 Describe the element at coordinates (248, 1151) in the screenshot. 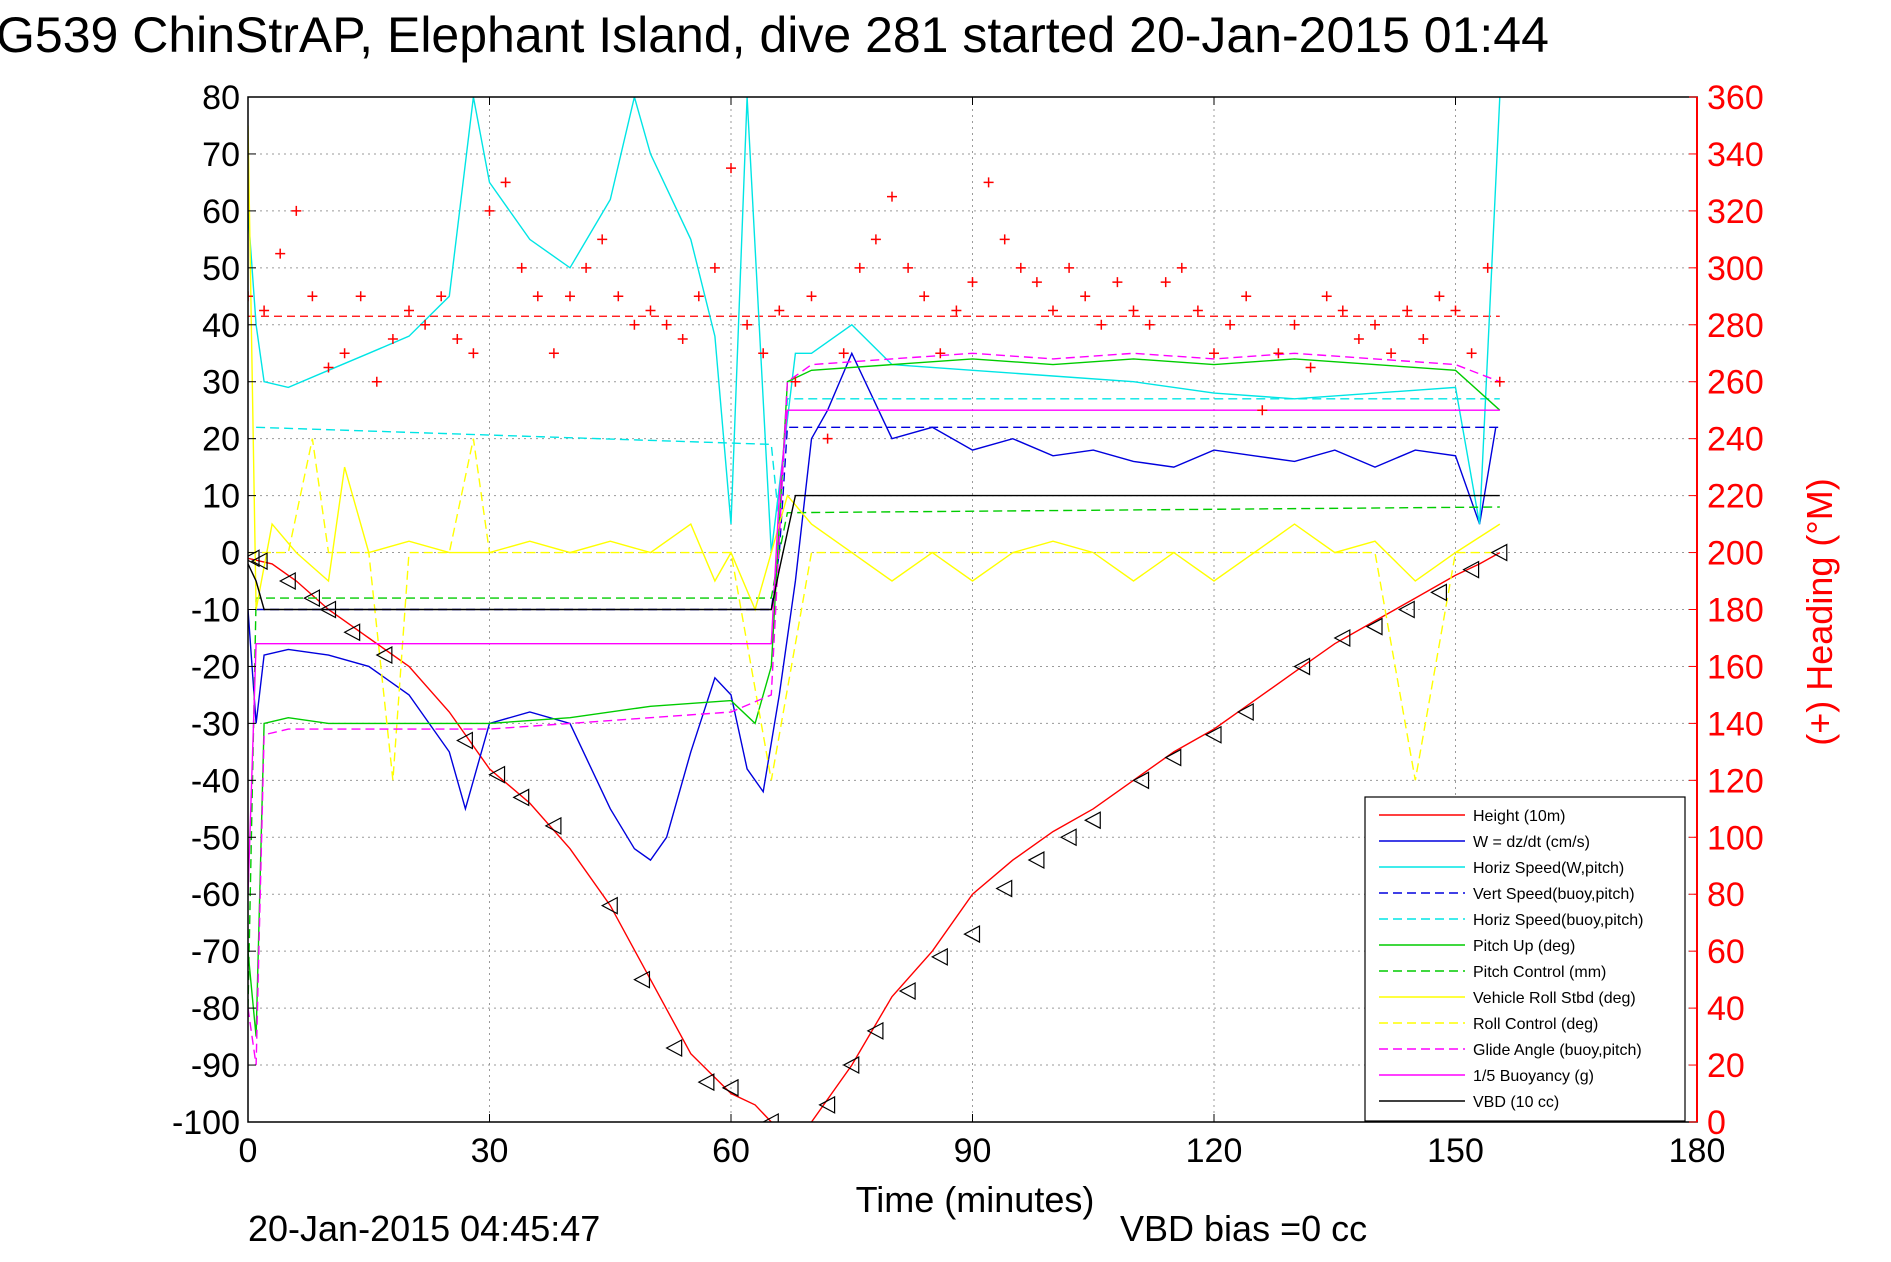

I see `x-tick-label: 0` at that location.